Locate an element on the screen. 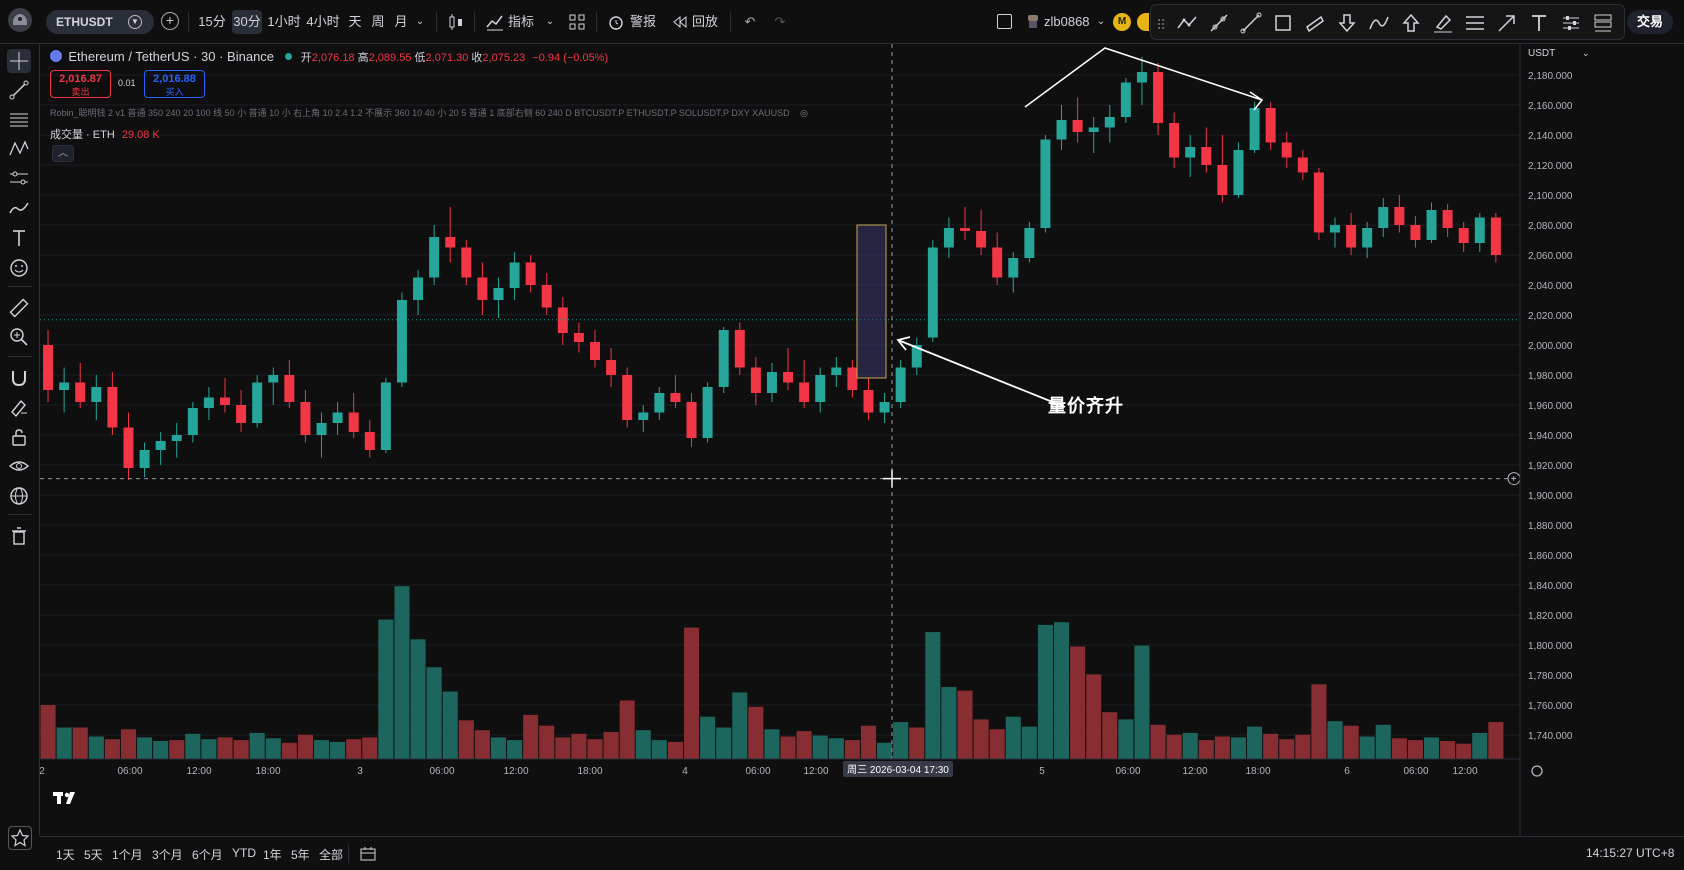 The image size is (1684, 870). crosshair-time-tag: 周三 2026-03-04 17:30 is located at coordinates (898, 769).